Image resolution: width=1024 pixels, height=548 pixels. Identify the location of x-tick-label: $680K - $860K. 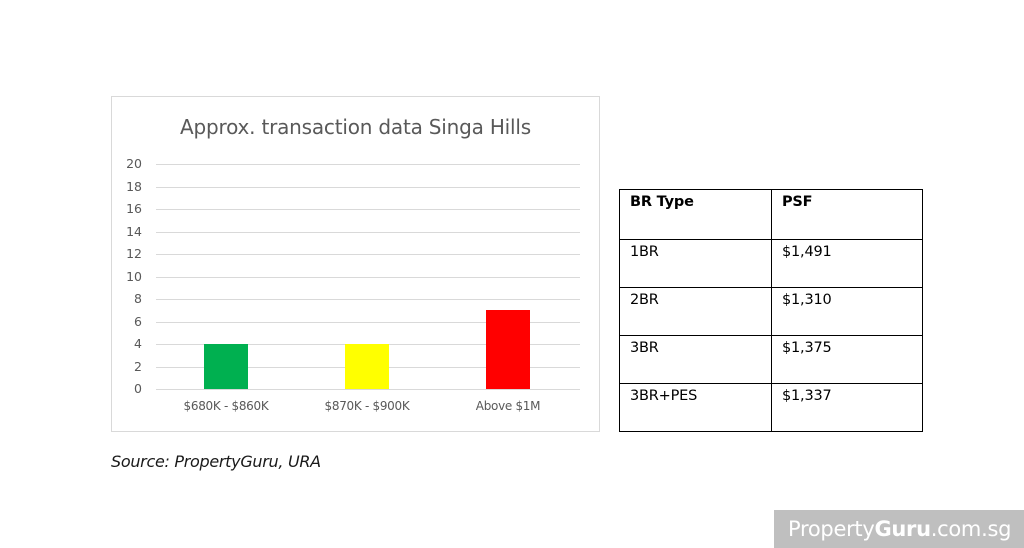
(226, 406).